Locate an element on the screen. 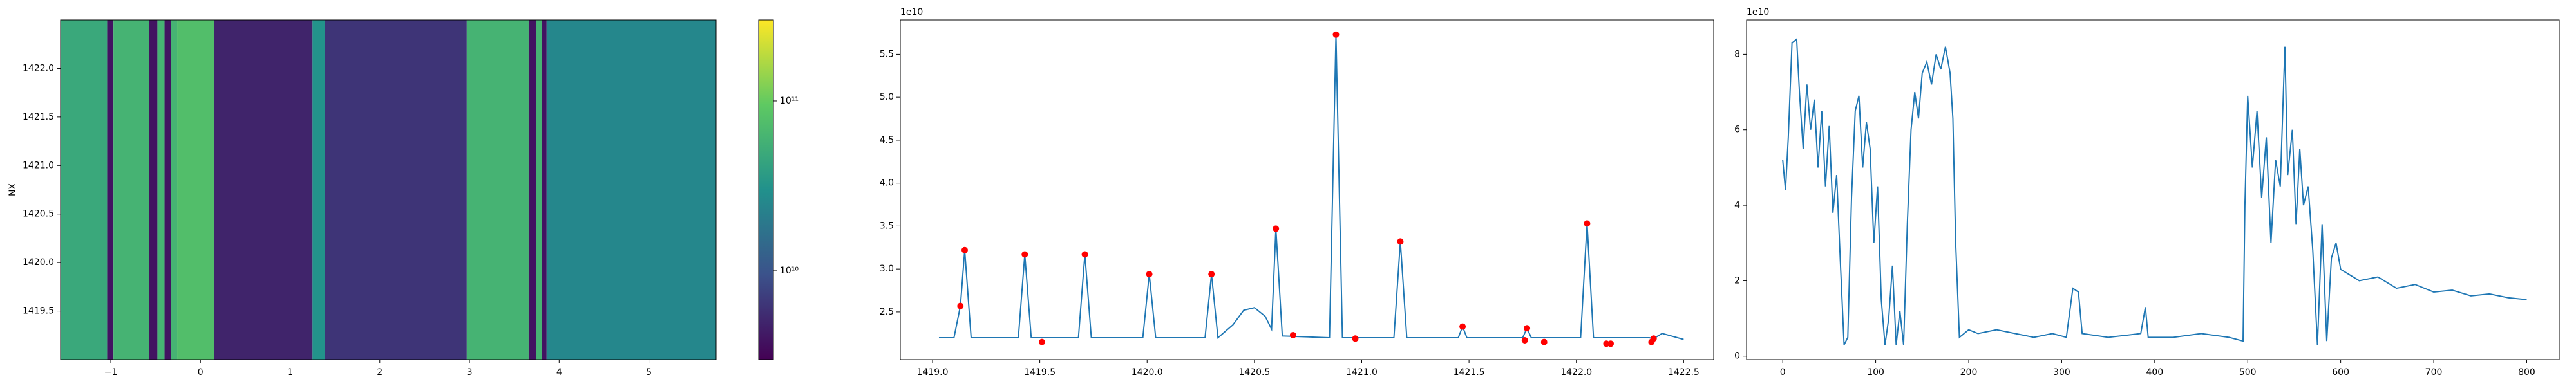 This screenshot has width=2576, height=386. x-tick-label: 400 is located at coordinates (2154, 372).